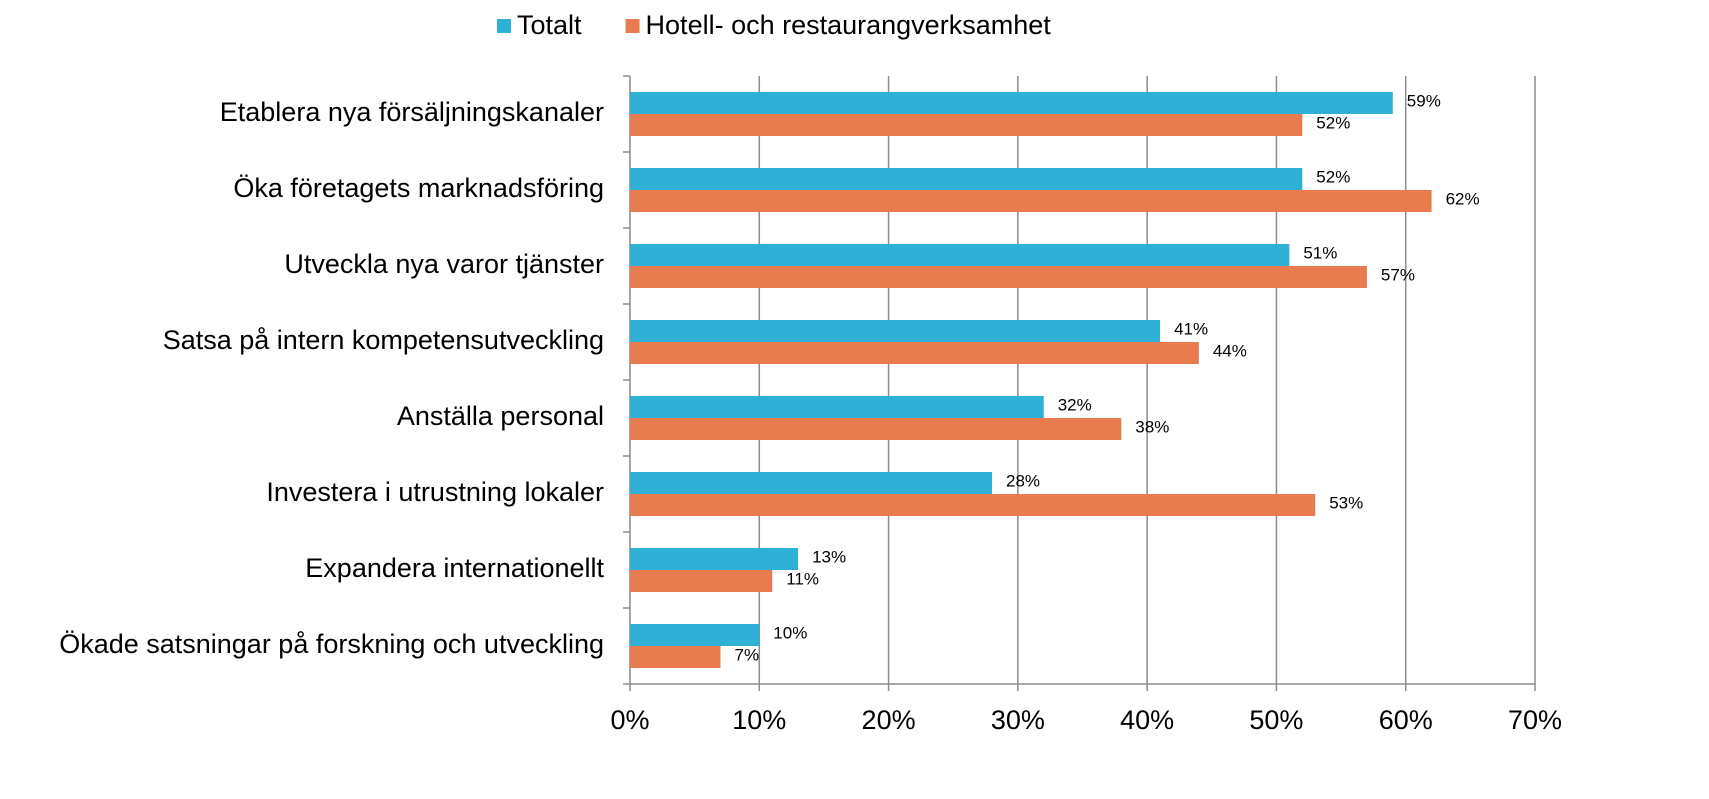 The image size is (1709, 799). What do you see at coordinates (1463, 198) in the screenshot?
I see `data-label: 62%` at bounding box center [1463, 198].